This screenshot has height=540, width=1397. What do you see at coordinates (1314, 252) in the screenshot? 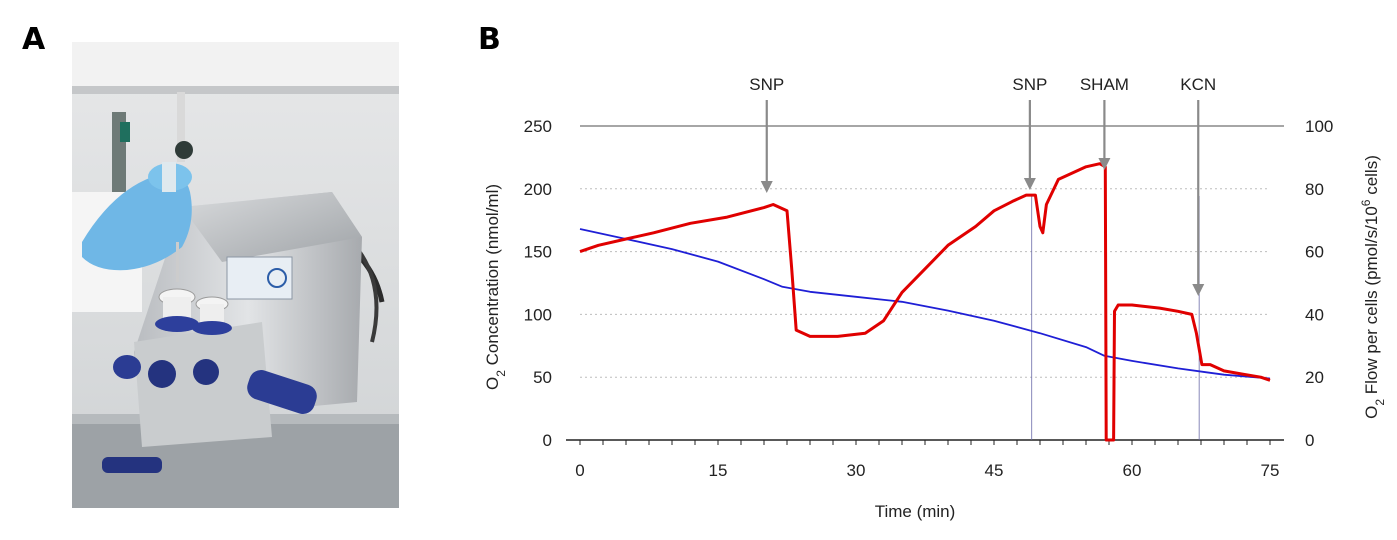
I see `y-right-tick-label: 60` at bounding box center [1314, 252].